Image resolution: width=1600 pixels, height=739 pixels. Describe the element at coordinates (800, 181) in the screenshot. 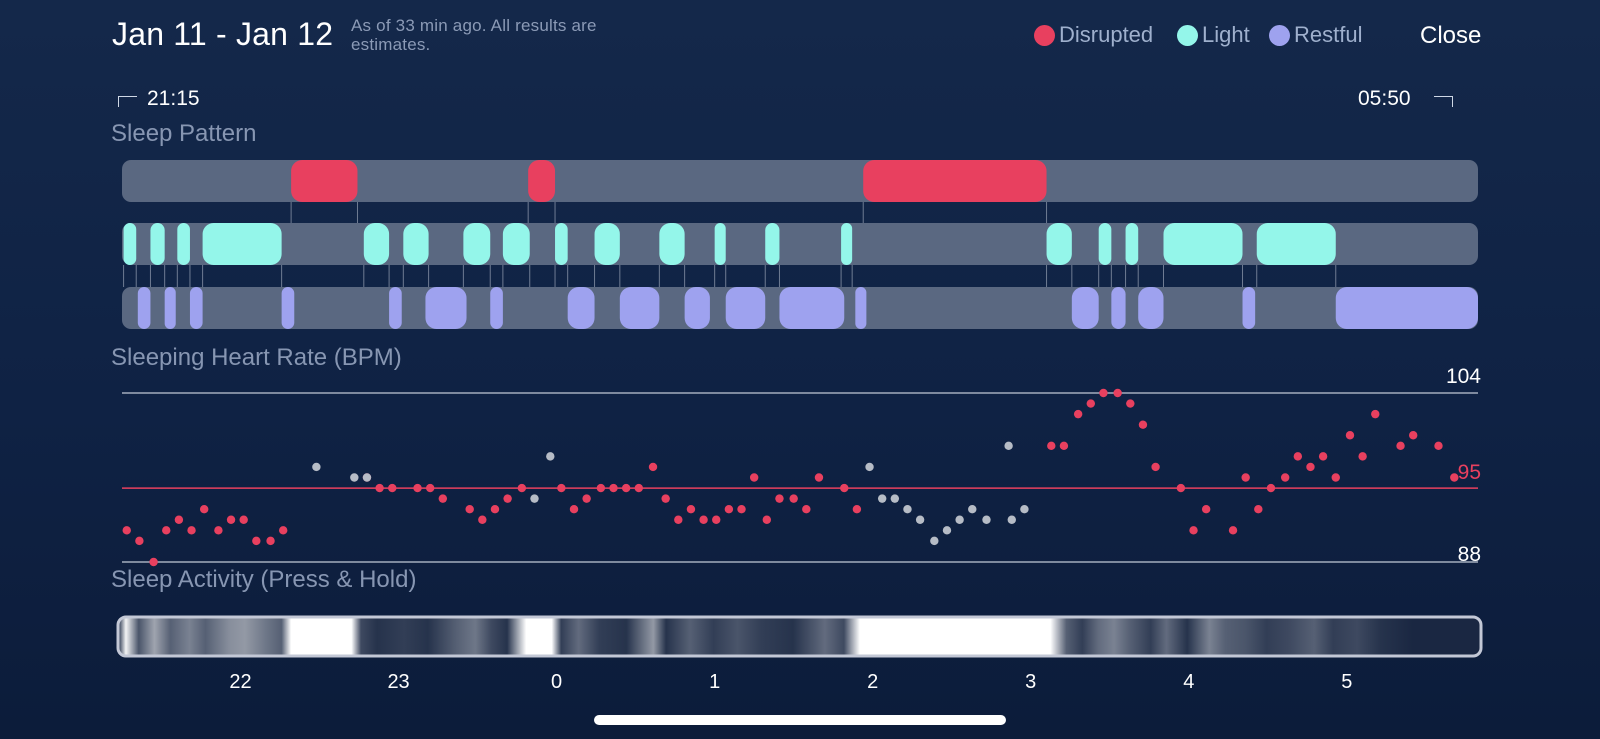

I see `lane-track-disrupted` at that location.